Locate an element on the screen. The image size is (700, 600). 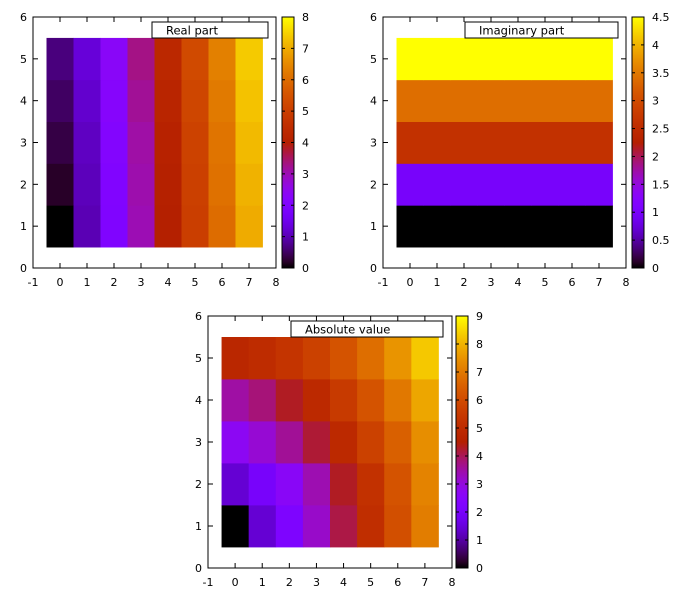
colorbar-tick-label: 6 is located at coordinates (305, 80).